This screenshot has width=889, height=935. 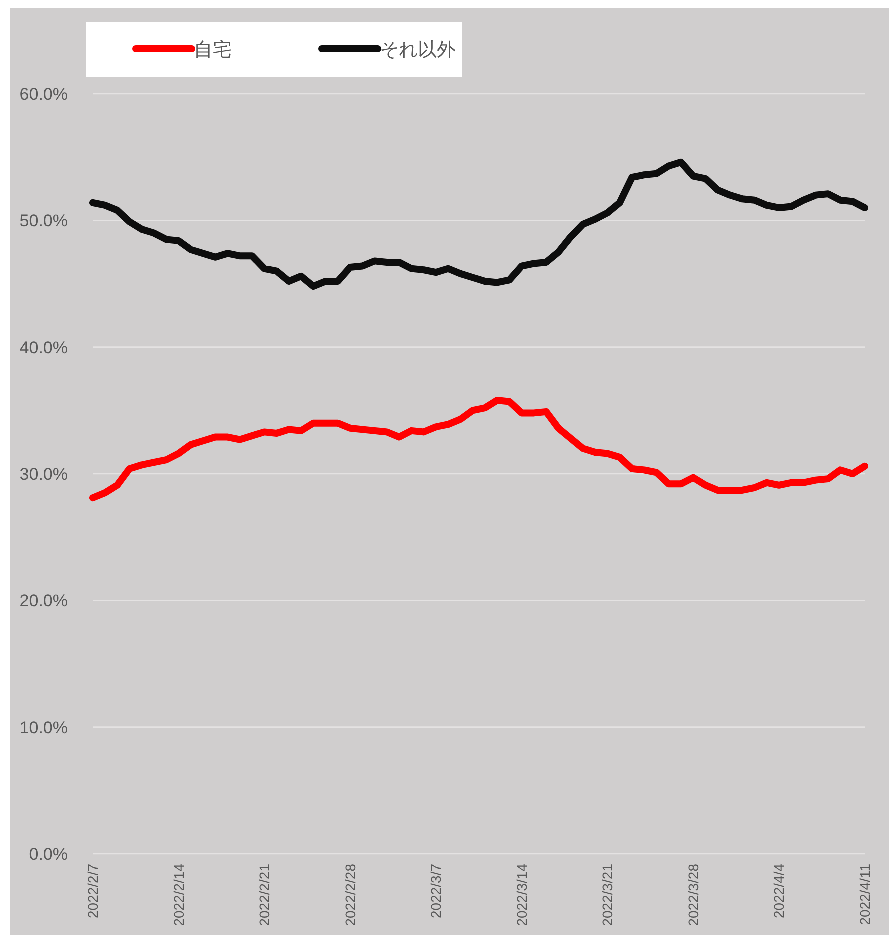 What do you see at coordinates (350, 895) in the screenshot?
I see `x-tick-label: 2022/2/28` at bounding box center [350, 895].